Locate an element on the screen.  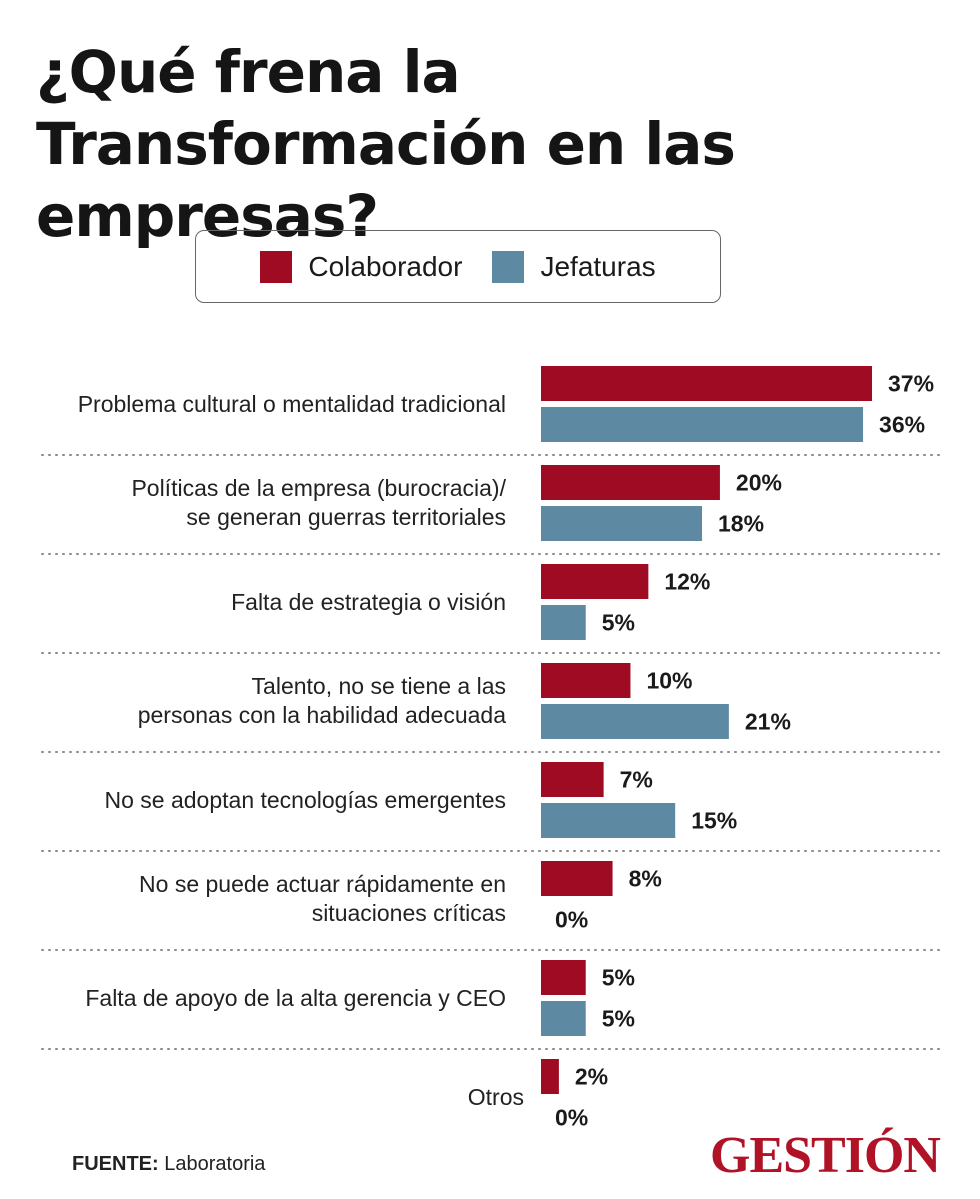
category-label-3: Falta de estrategia o visión is located at coordinates (263, 602).